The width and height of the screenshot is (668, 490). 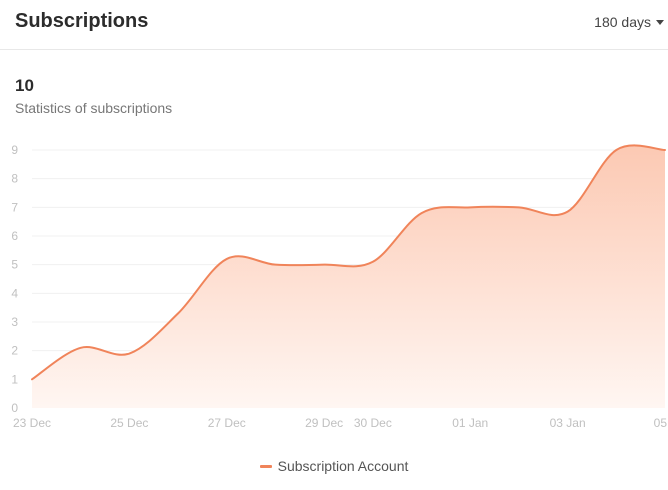 I want to click on chart-legend: Subscription Account, so click(x=334, y=466).